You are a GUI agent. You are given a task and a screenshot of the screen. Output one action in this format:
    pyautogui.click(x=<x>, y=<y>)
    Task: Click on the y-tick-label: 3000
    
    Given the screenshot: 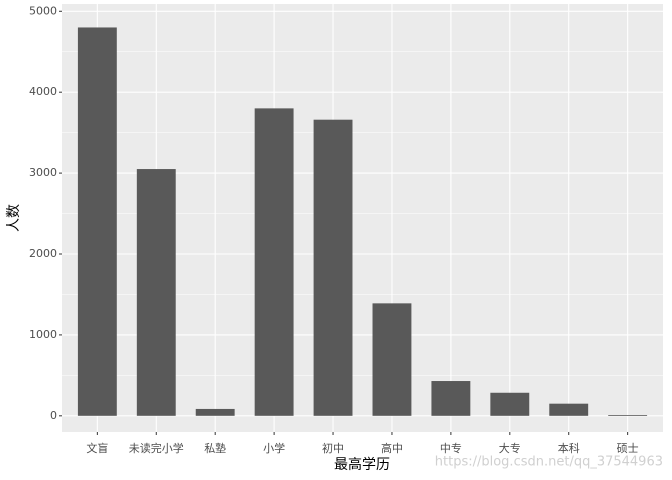 What is the action you would take?
    pyautogui.click(x=43, y=172)
    